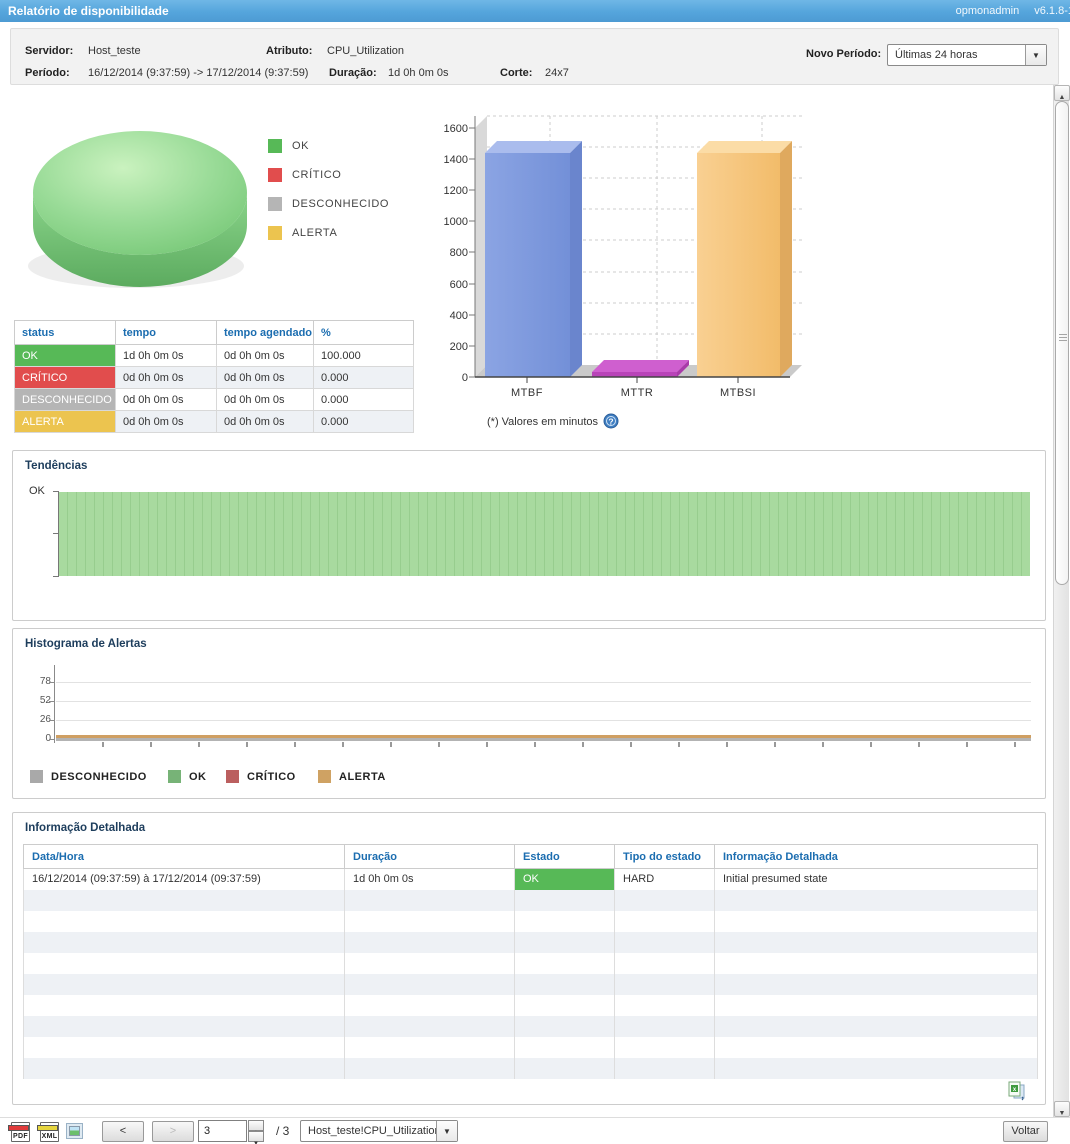 The width and height of the screenshot is (1070, 1144). What do you see at coordinates (222, 1131) in the screenshot?
I see `page-number-input` at bounding box center [222, 1131].